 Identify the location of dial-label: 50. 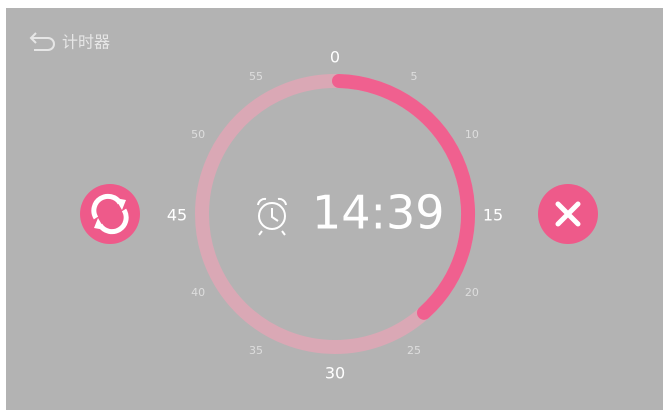
(198, 134).